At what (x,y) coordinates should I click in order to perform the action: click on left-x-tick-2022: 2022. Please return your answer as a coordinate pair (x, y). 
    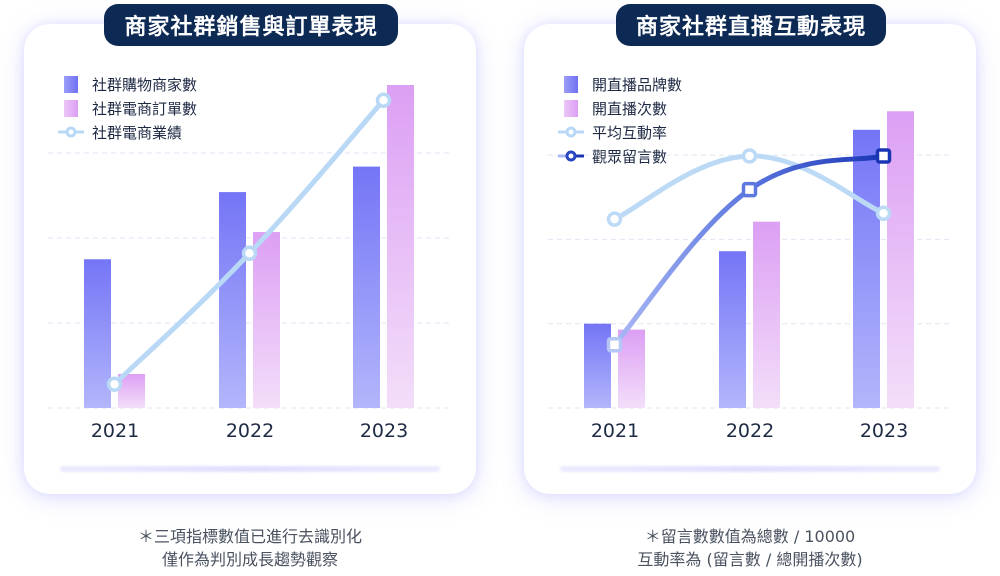
    Looking at the image, I should click on (250, 431).